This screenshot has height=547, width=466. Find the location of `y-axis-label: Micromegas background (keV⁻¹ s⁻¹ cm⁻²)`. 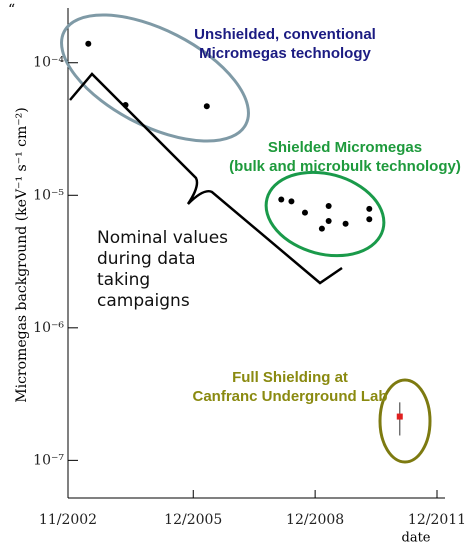

y-axis-label: Micromegas background (keV⁻¹ s⁻¹ cm⁻²) is located at coordinates (22, 254).